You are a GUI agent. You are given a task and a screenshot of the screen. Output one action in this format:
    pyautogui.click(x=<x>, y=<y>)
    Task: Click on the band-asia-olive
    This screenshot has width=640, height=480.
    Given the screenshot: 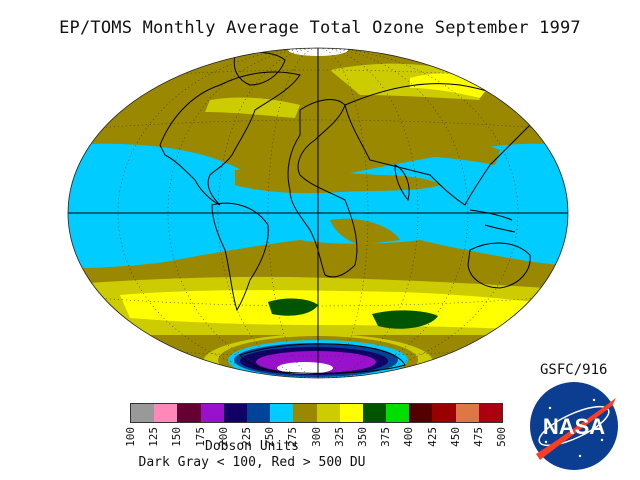 What is the action you would take?
    pyautogui.click(x=440, y=151)
    